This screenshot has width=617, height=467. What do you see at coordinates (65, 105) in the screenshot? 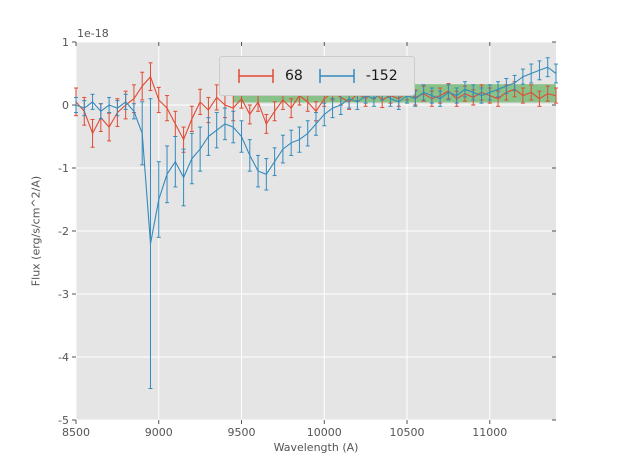
I see `y-tick-label: 0` at bounding box center [65, 105].